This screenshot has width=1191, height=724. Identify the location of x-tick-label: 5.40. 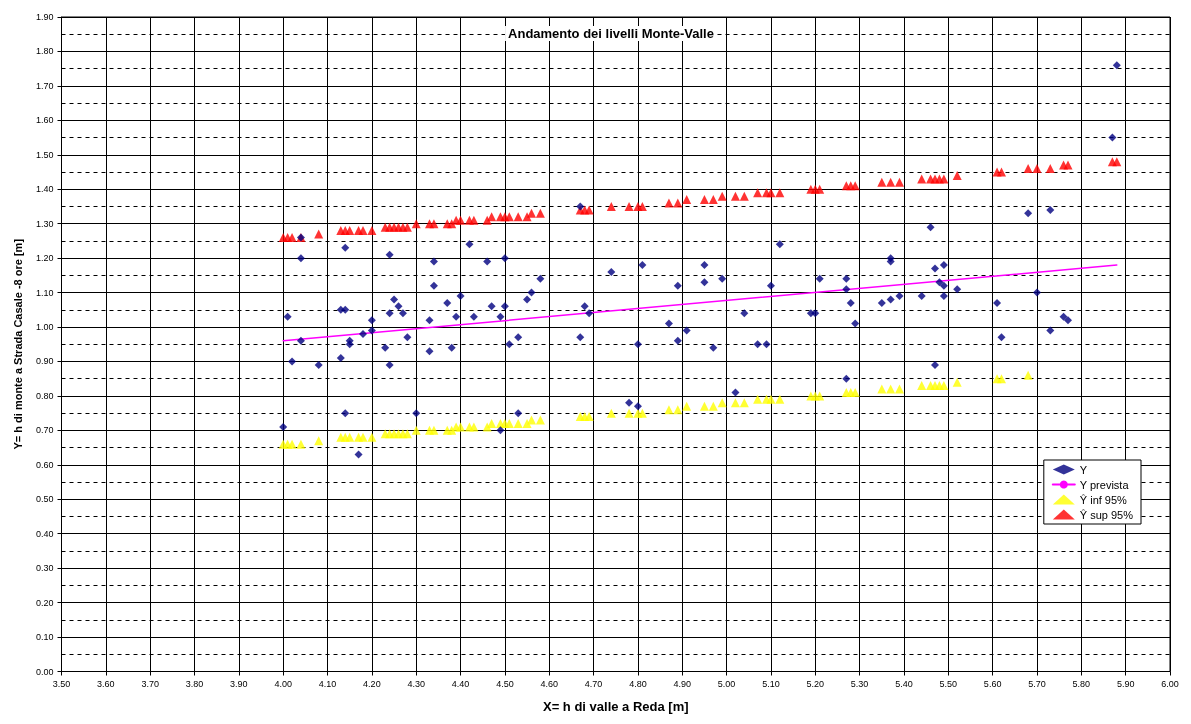
(904, 684).